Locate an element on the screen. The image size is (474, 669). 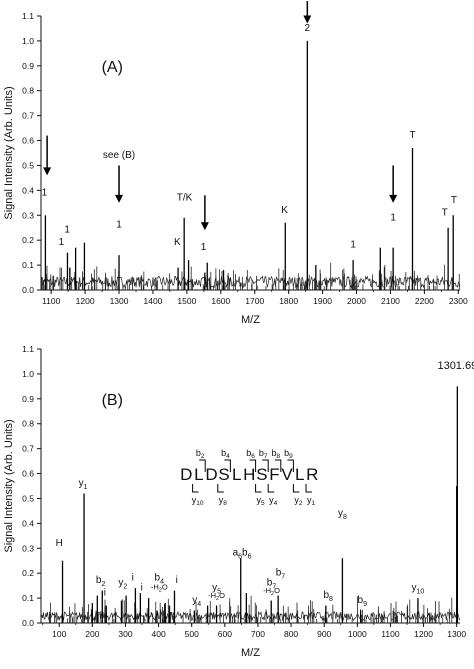
peak-annotation: H is located at coordinates (59, 543).